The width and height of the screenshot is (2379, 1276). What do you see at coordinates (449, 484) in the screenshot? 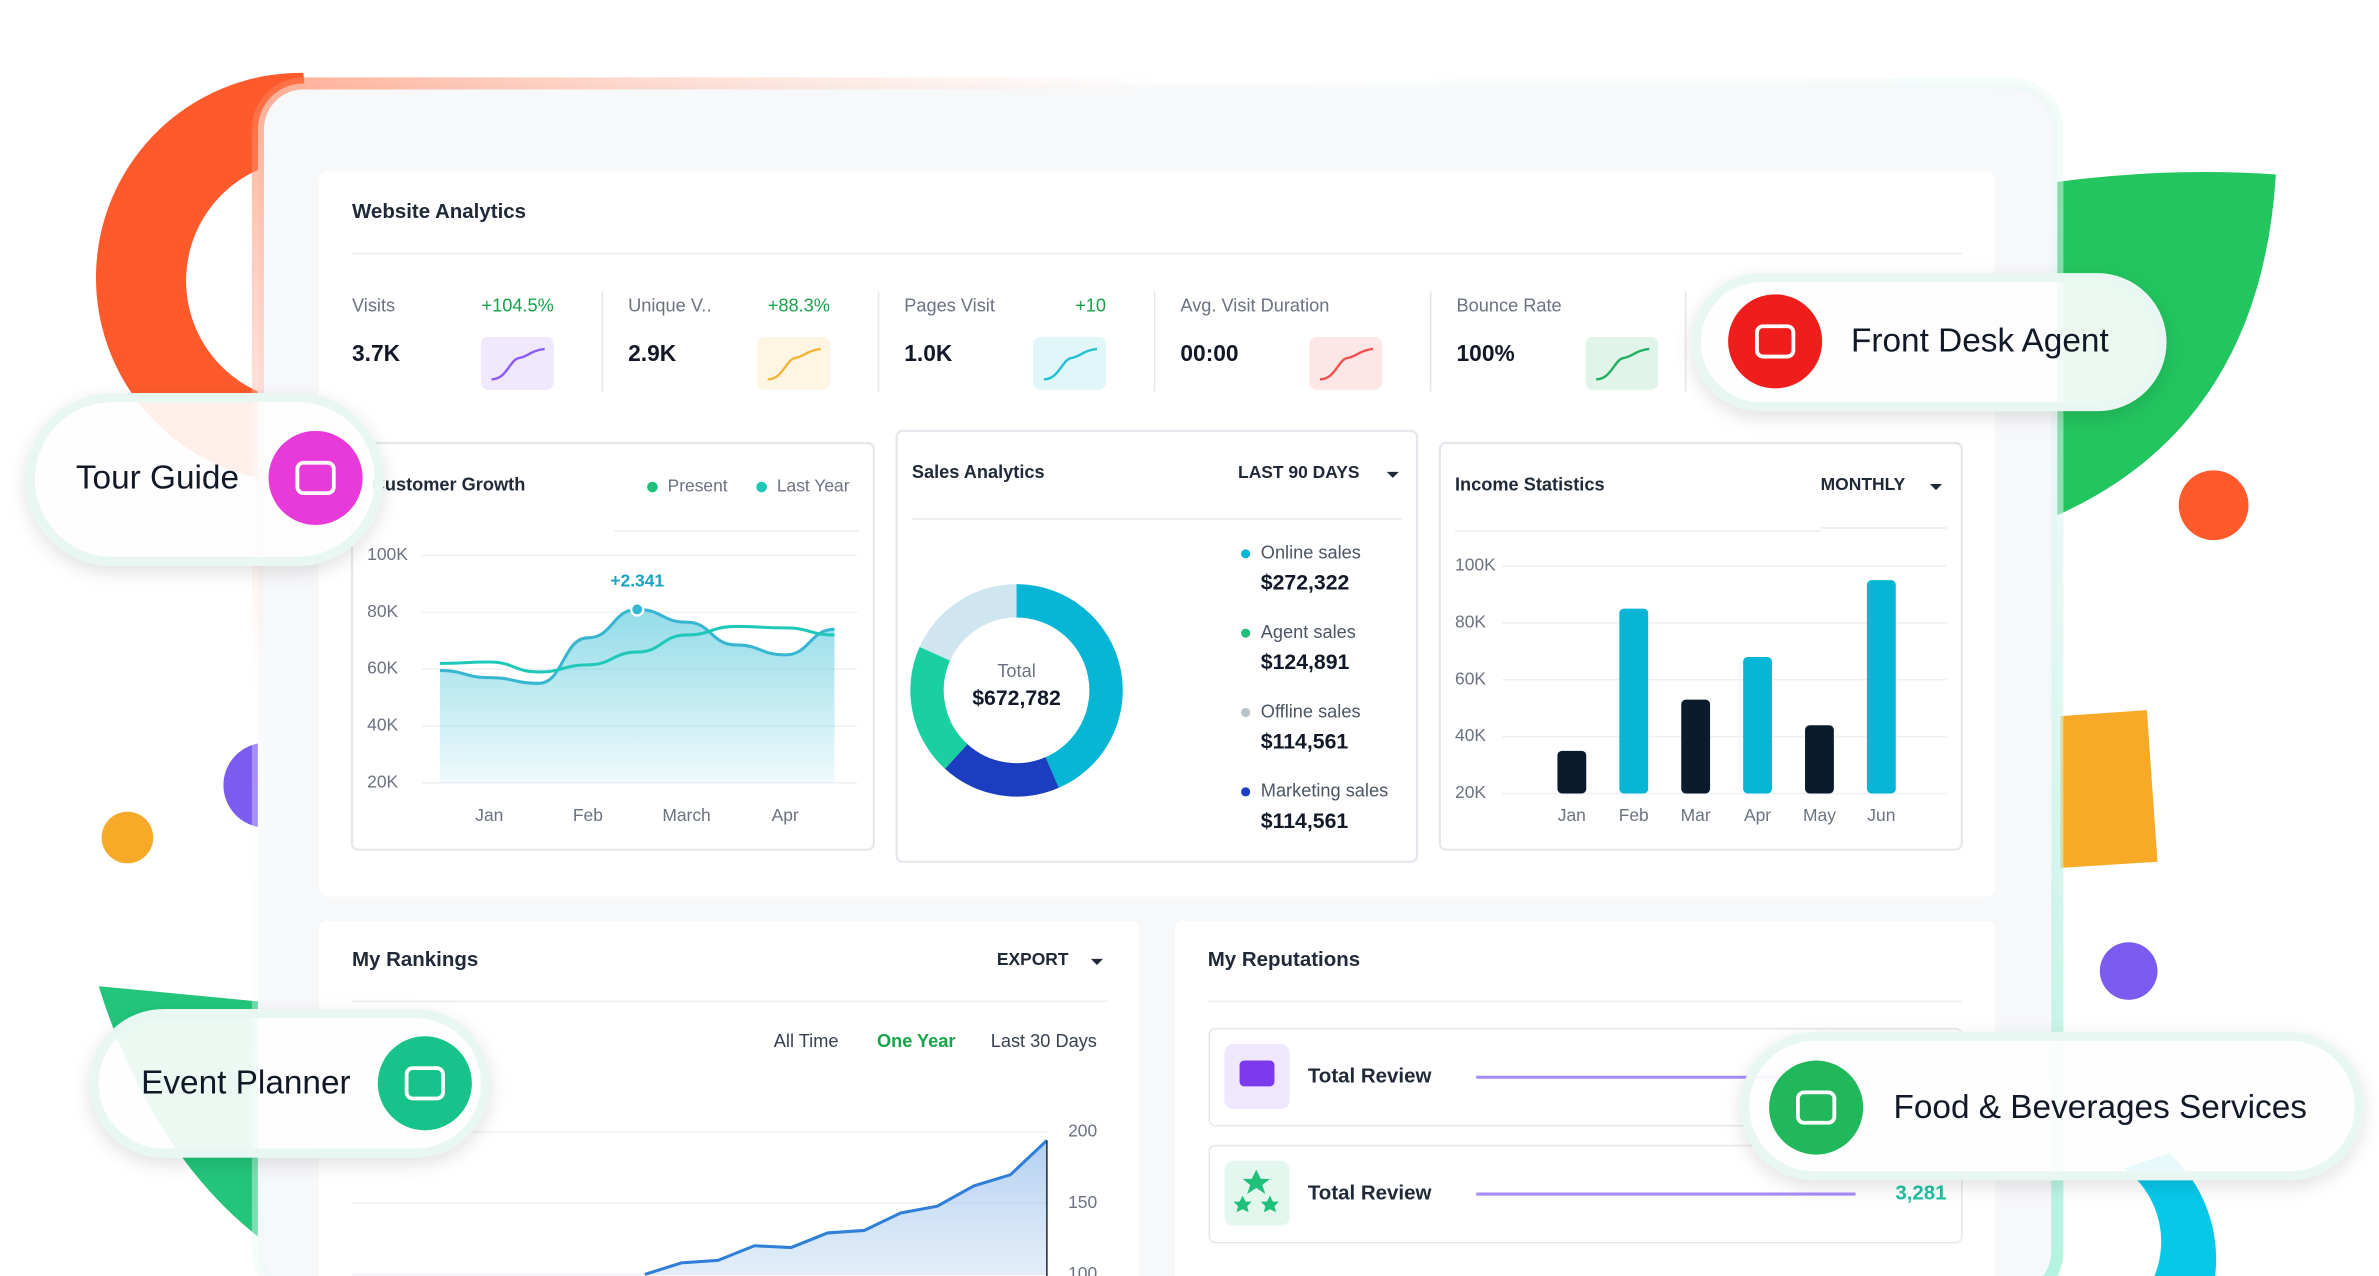
I see `chart-title: Customer Growth` at bounding box center [449, 484].